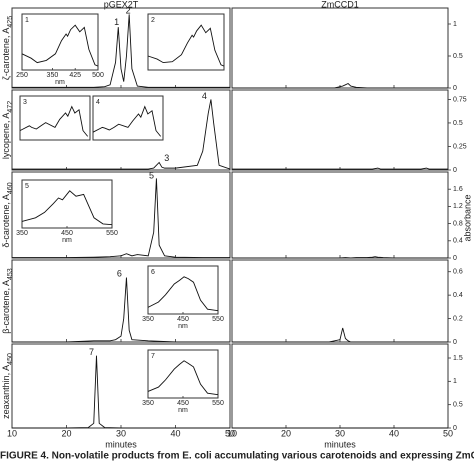 This screenshot has height=461, width=474. What do you see at coordinates (10, 359) in the screenshot?
I see `y-axis-label-sub: 450` at bounding box center [10, 359].